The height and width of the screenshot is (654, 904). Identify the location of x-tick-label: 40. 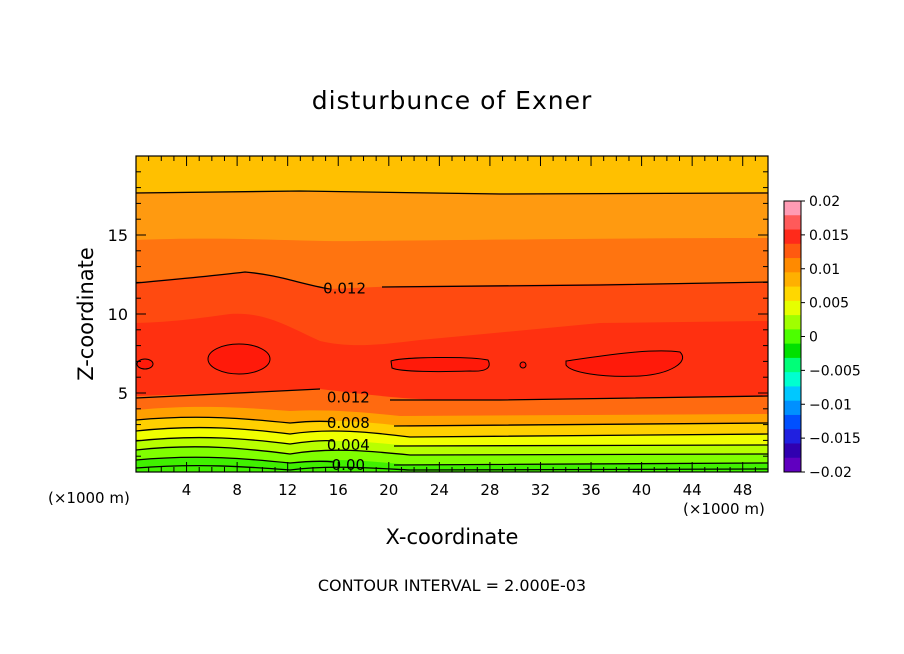
(641, 490).